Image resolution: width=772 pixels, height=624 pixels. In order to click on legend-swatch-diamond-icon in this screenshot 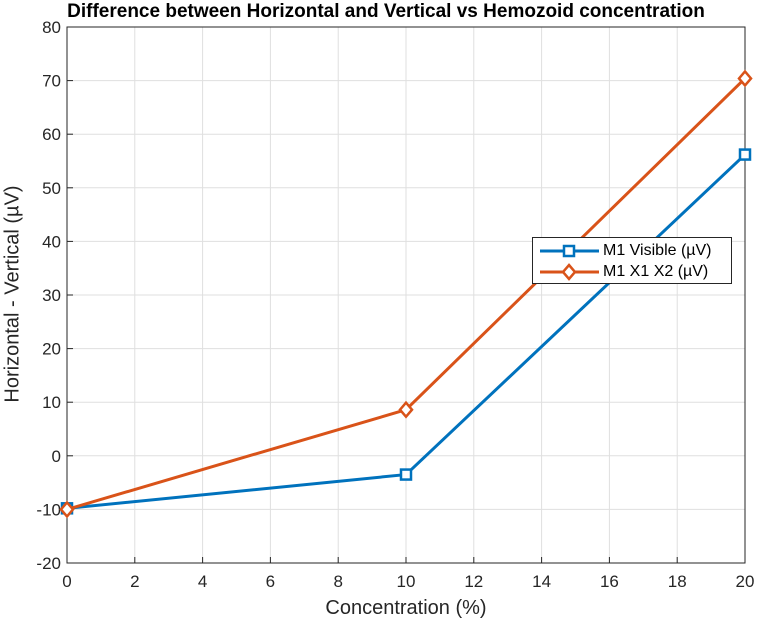, I will do `click(569, 272)`.